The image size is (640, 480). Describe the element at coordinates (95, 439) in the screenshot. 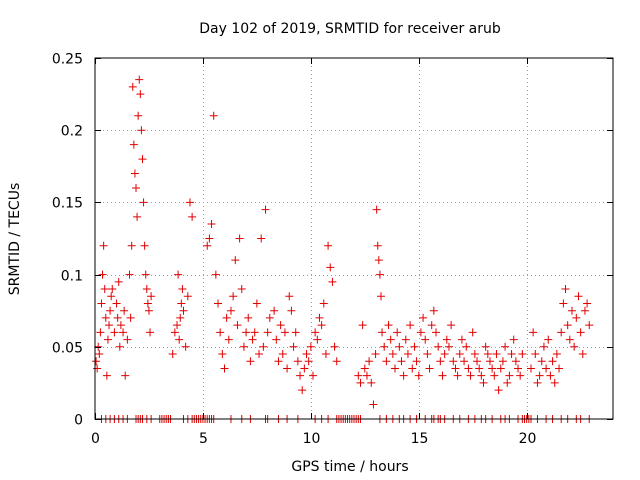

I see `x-tick-label: 0` at that location.